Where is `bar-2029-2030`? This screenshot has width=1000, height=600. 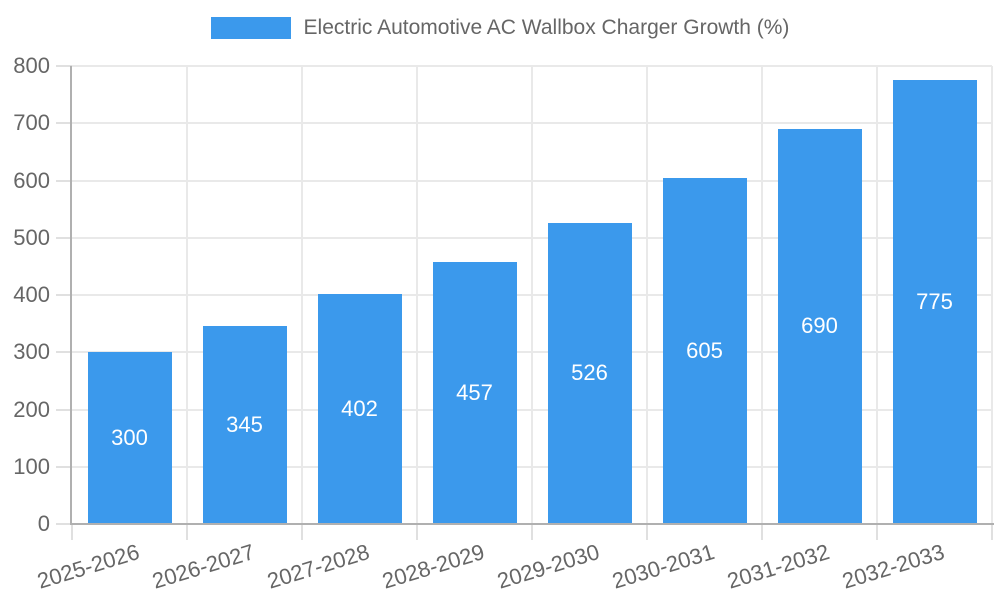
bar-2029-2030 is located at coordinates (589, 373).